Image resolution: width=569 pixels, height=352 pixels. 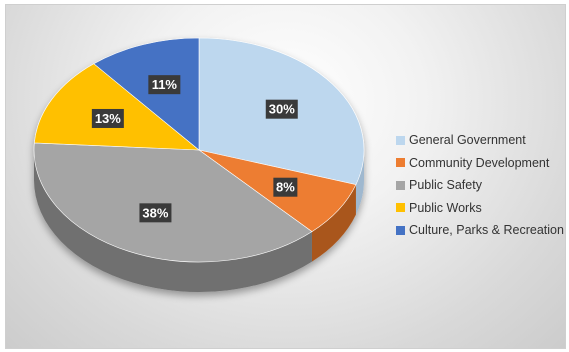 I want to click on legend-item-public-works: Public Works, so click(x=480, y=208).